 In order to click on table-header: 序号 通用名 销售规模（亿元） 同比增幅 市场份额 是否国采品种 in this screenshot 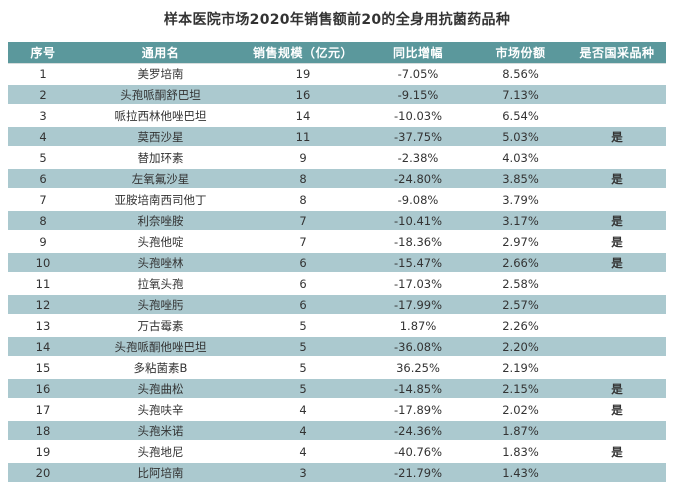, I will do `click(337, 53)`.